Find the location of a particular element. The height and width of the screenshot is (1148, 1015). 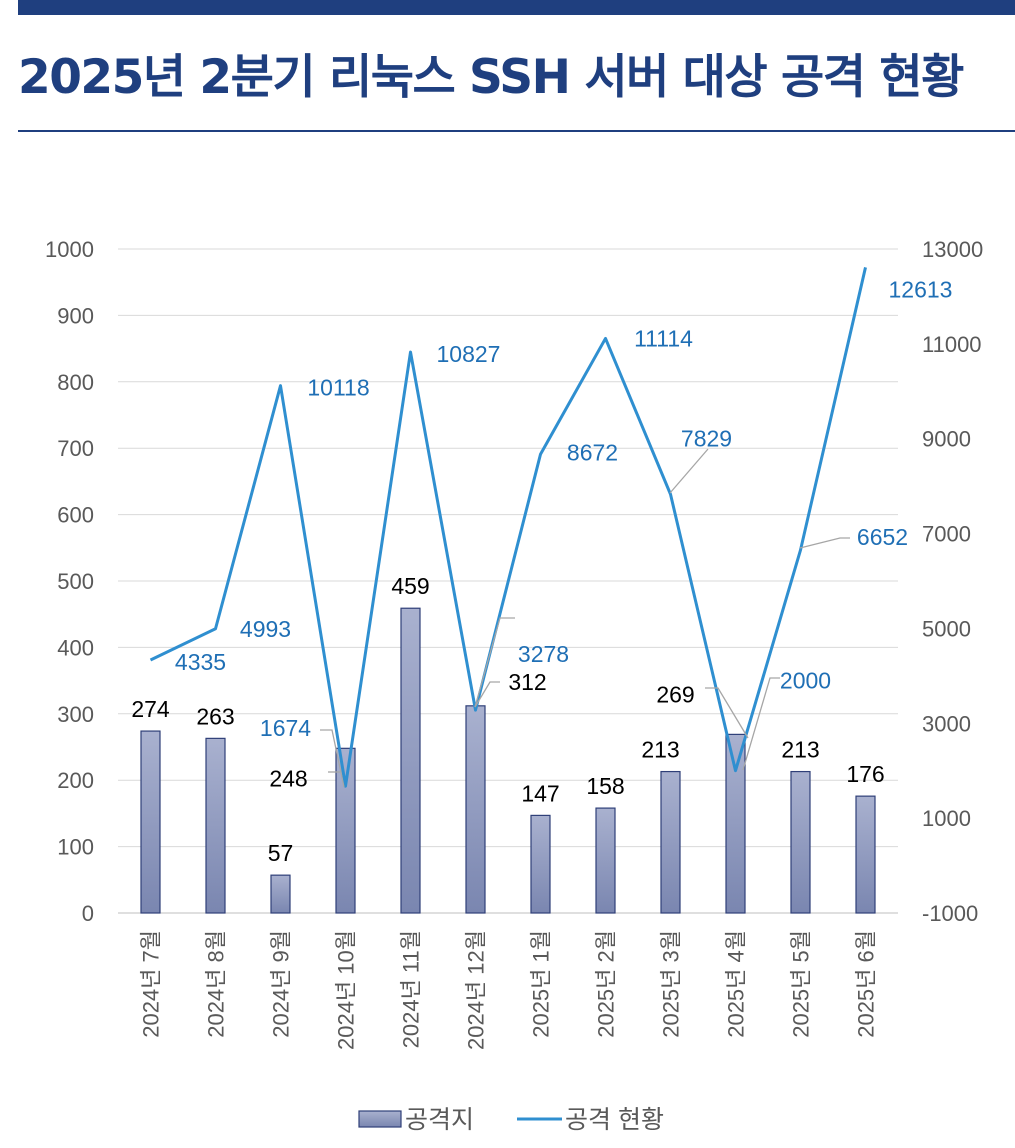

x-tick-label: 2024년 9월 is located at coordinates (281, 984).